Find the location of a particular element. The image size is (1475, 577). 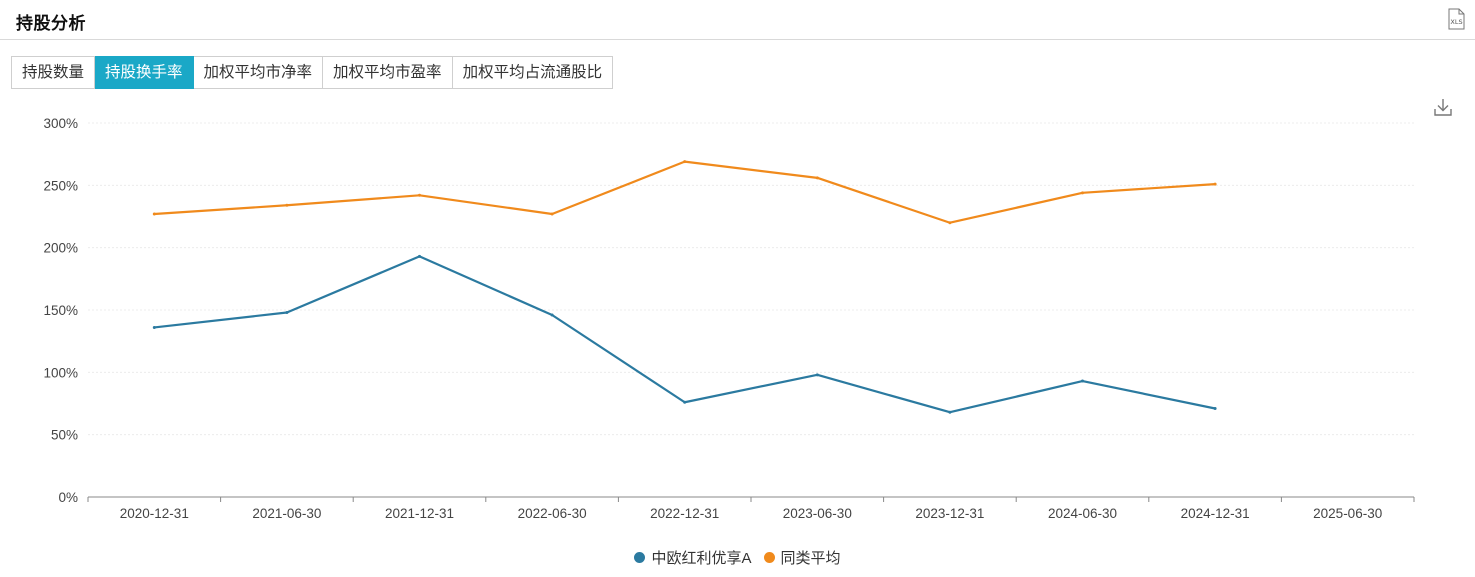

x-tick-label: 2021-06-30 is located at coordinates (286, 513).